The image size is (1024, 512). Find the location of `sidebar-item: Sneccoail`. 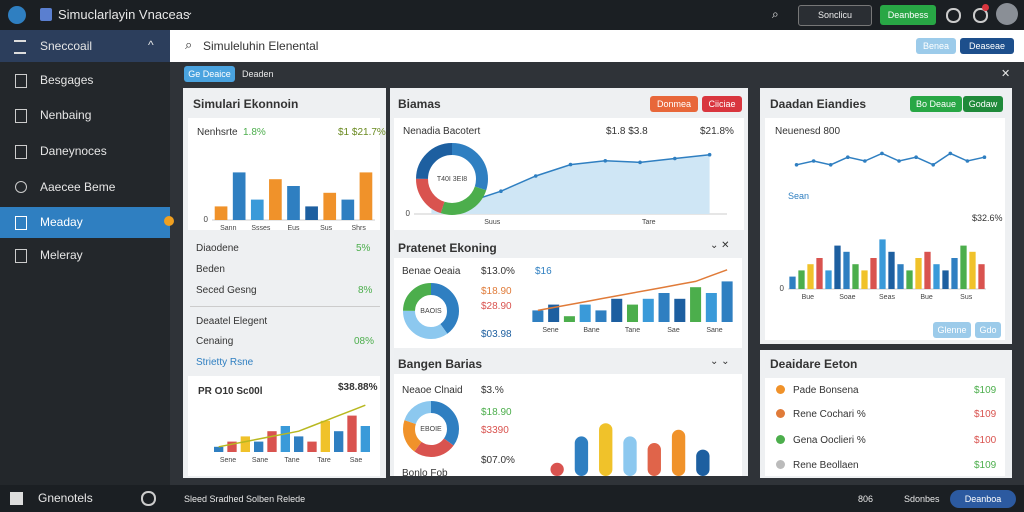

sidebar-item: Sneccoail is located at coordinates (66, 46).